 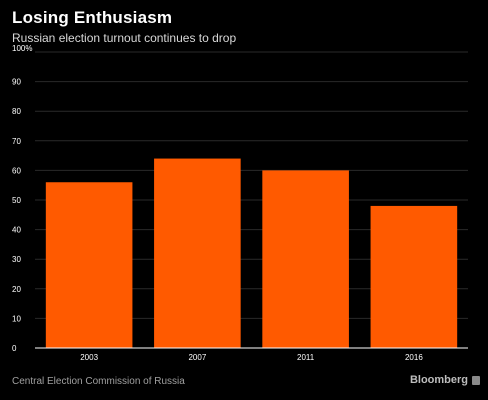 What do you see at coordinates (438, 380) in the screenshot?
I see `brand-label: Bloomberg` at bounding box center [438, 380].